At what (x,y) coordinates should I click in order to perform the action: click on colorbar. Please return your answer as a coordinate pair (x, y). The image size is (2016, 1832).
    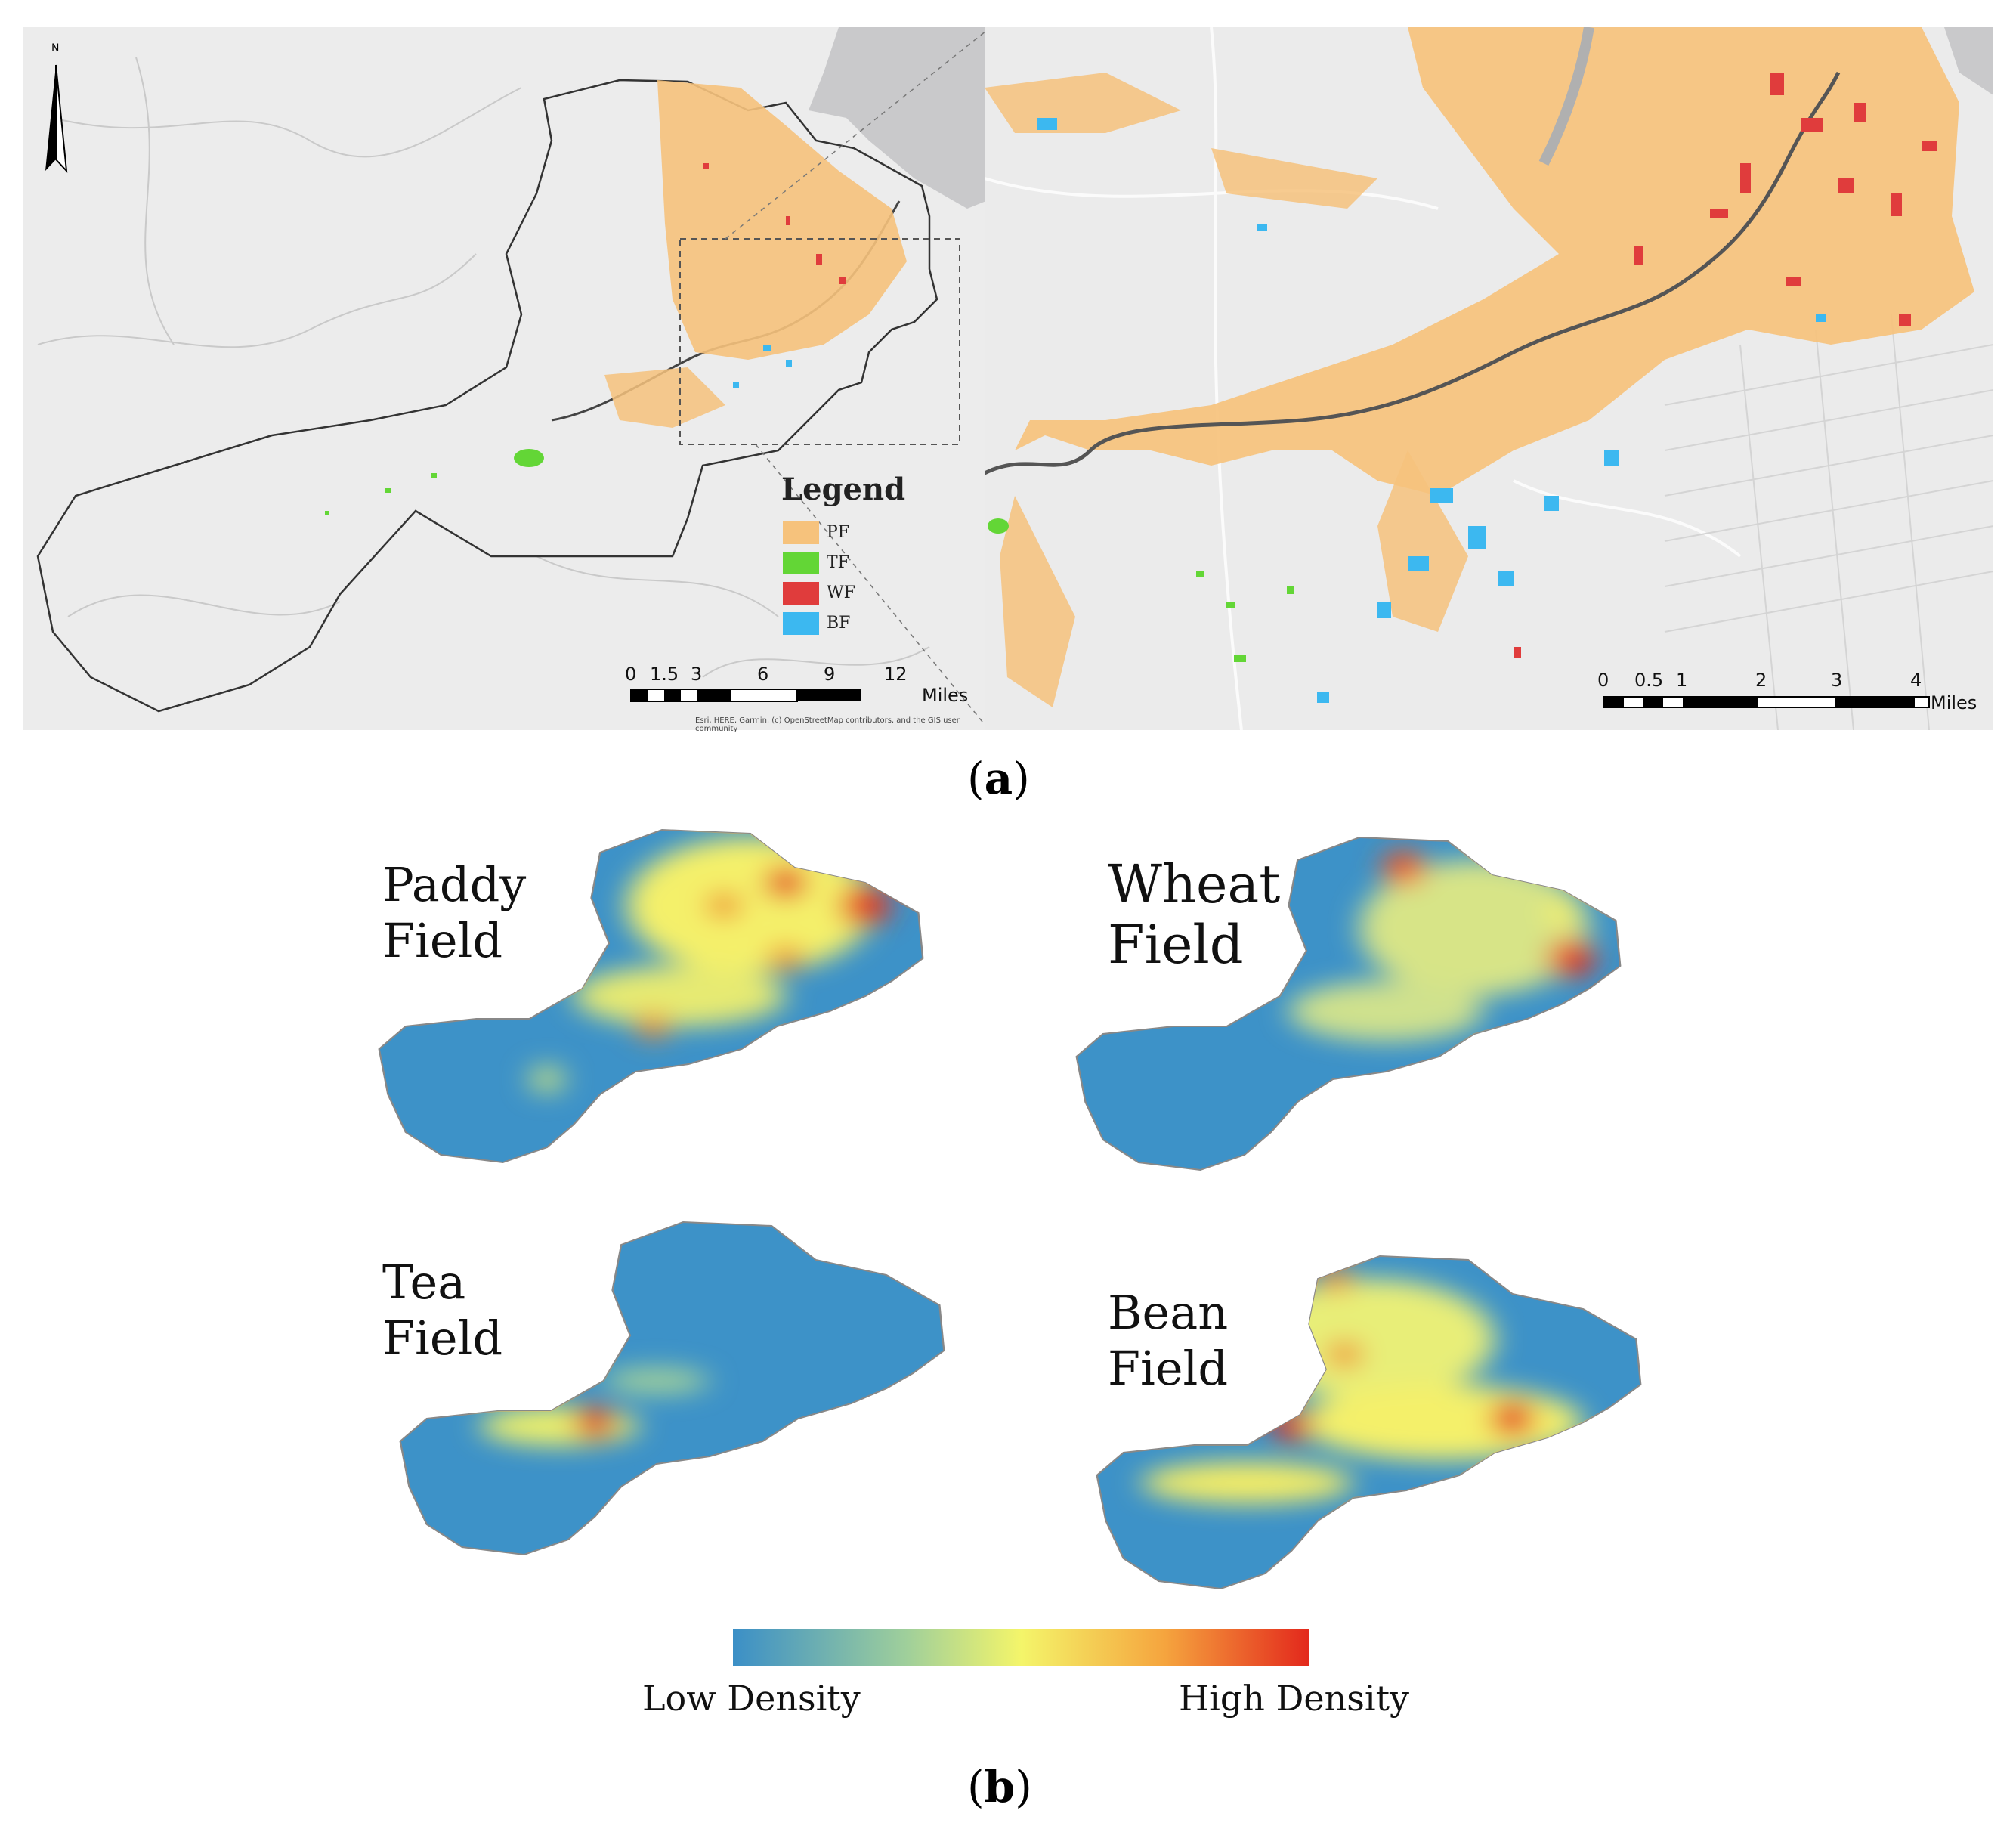
    Looking at the image, I should click on (1021, 1647).